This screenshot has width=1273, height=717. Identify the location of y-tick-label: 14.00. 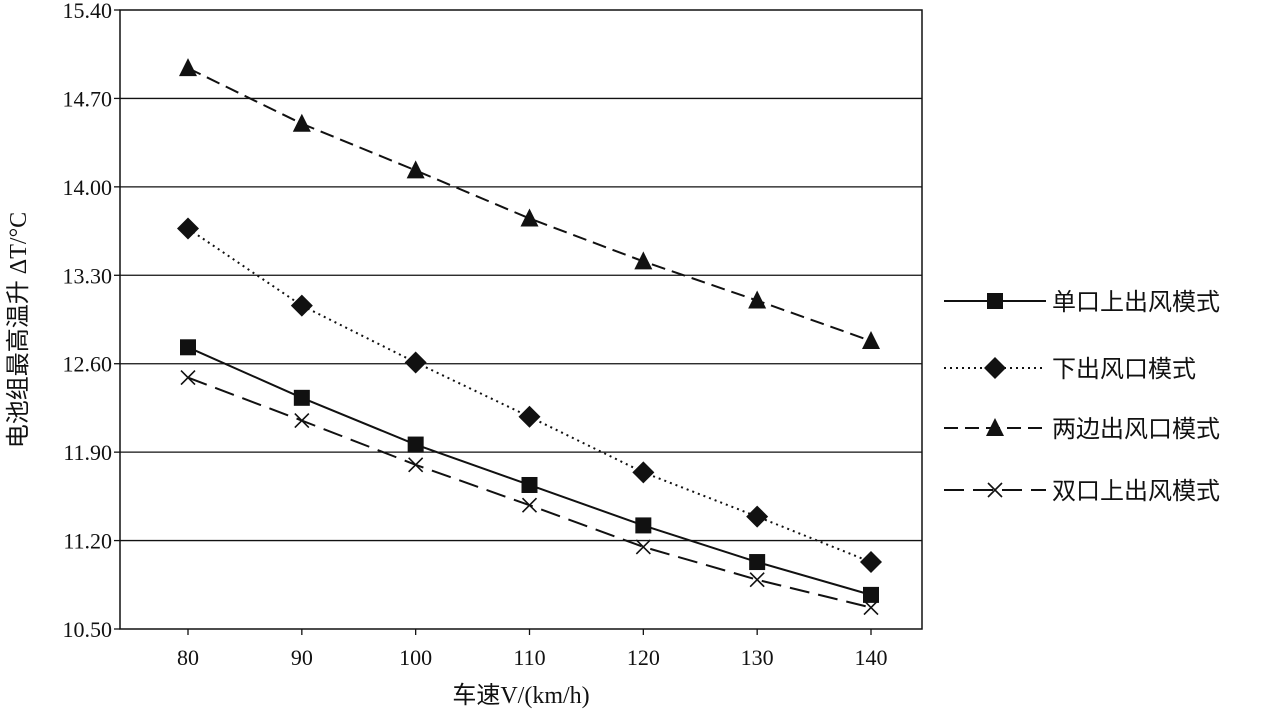
(88, 187).